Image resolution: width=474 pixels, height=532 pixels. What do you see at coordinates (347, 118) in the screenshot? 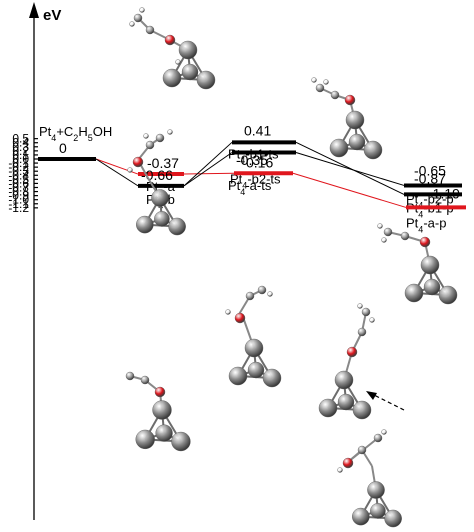
I see `structure-pt4-b2-ts` at bounding box center [347, 118].